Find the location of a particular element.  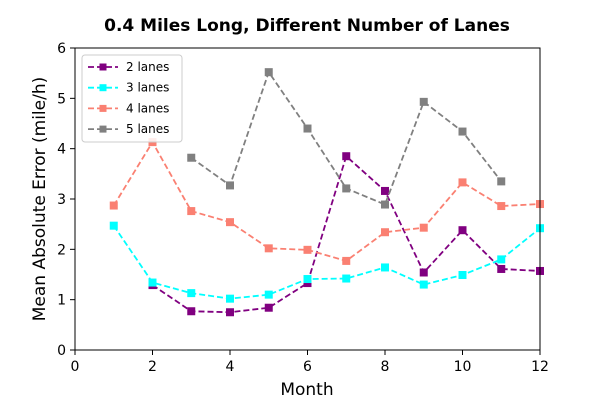

x-axis: 0 2 4 6 8 10 12 is located at coordinates (310, 362).